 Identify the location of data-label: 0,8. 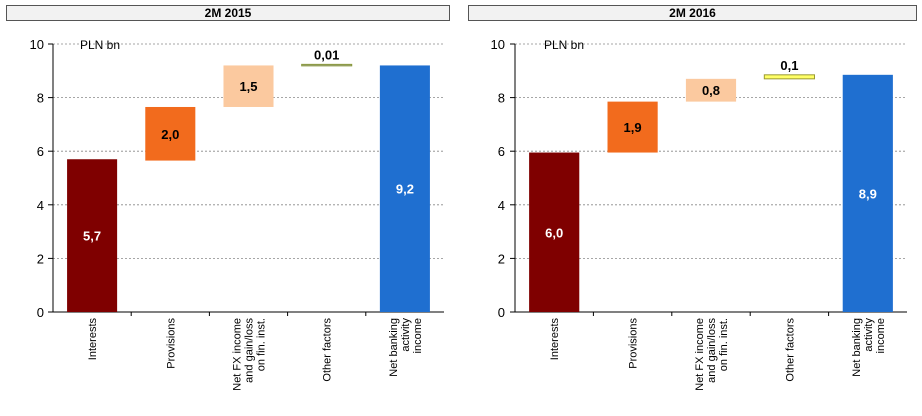
(711, 90).